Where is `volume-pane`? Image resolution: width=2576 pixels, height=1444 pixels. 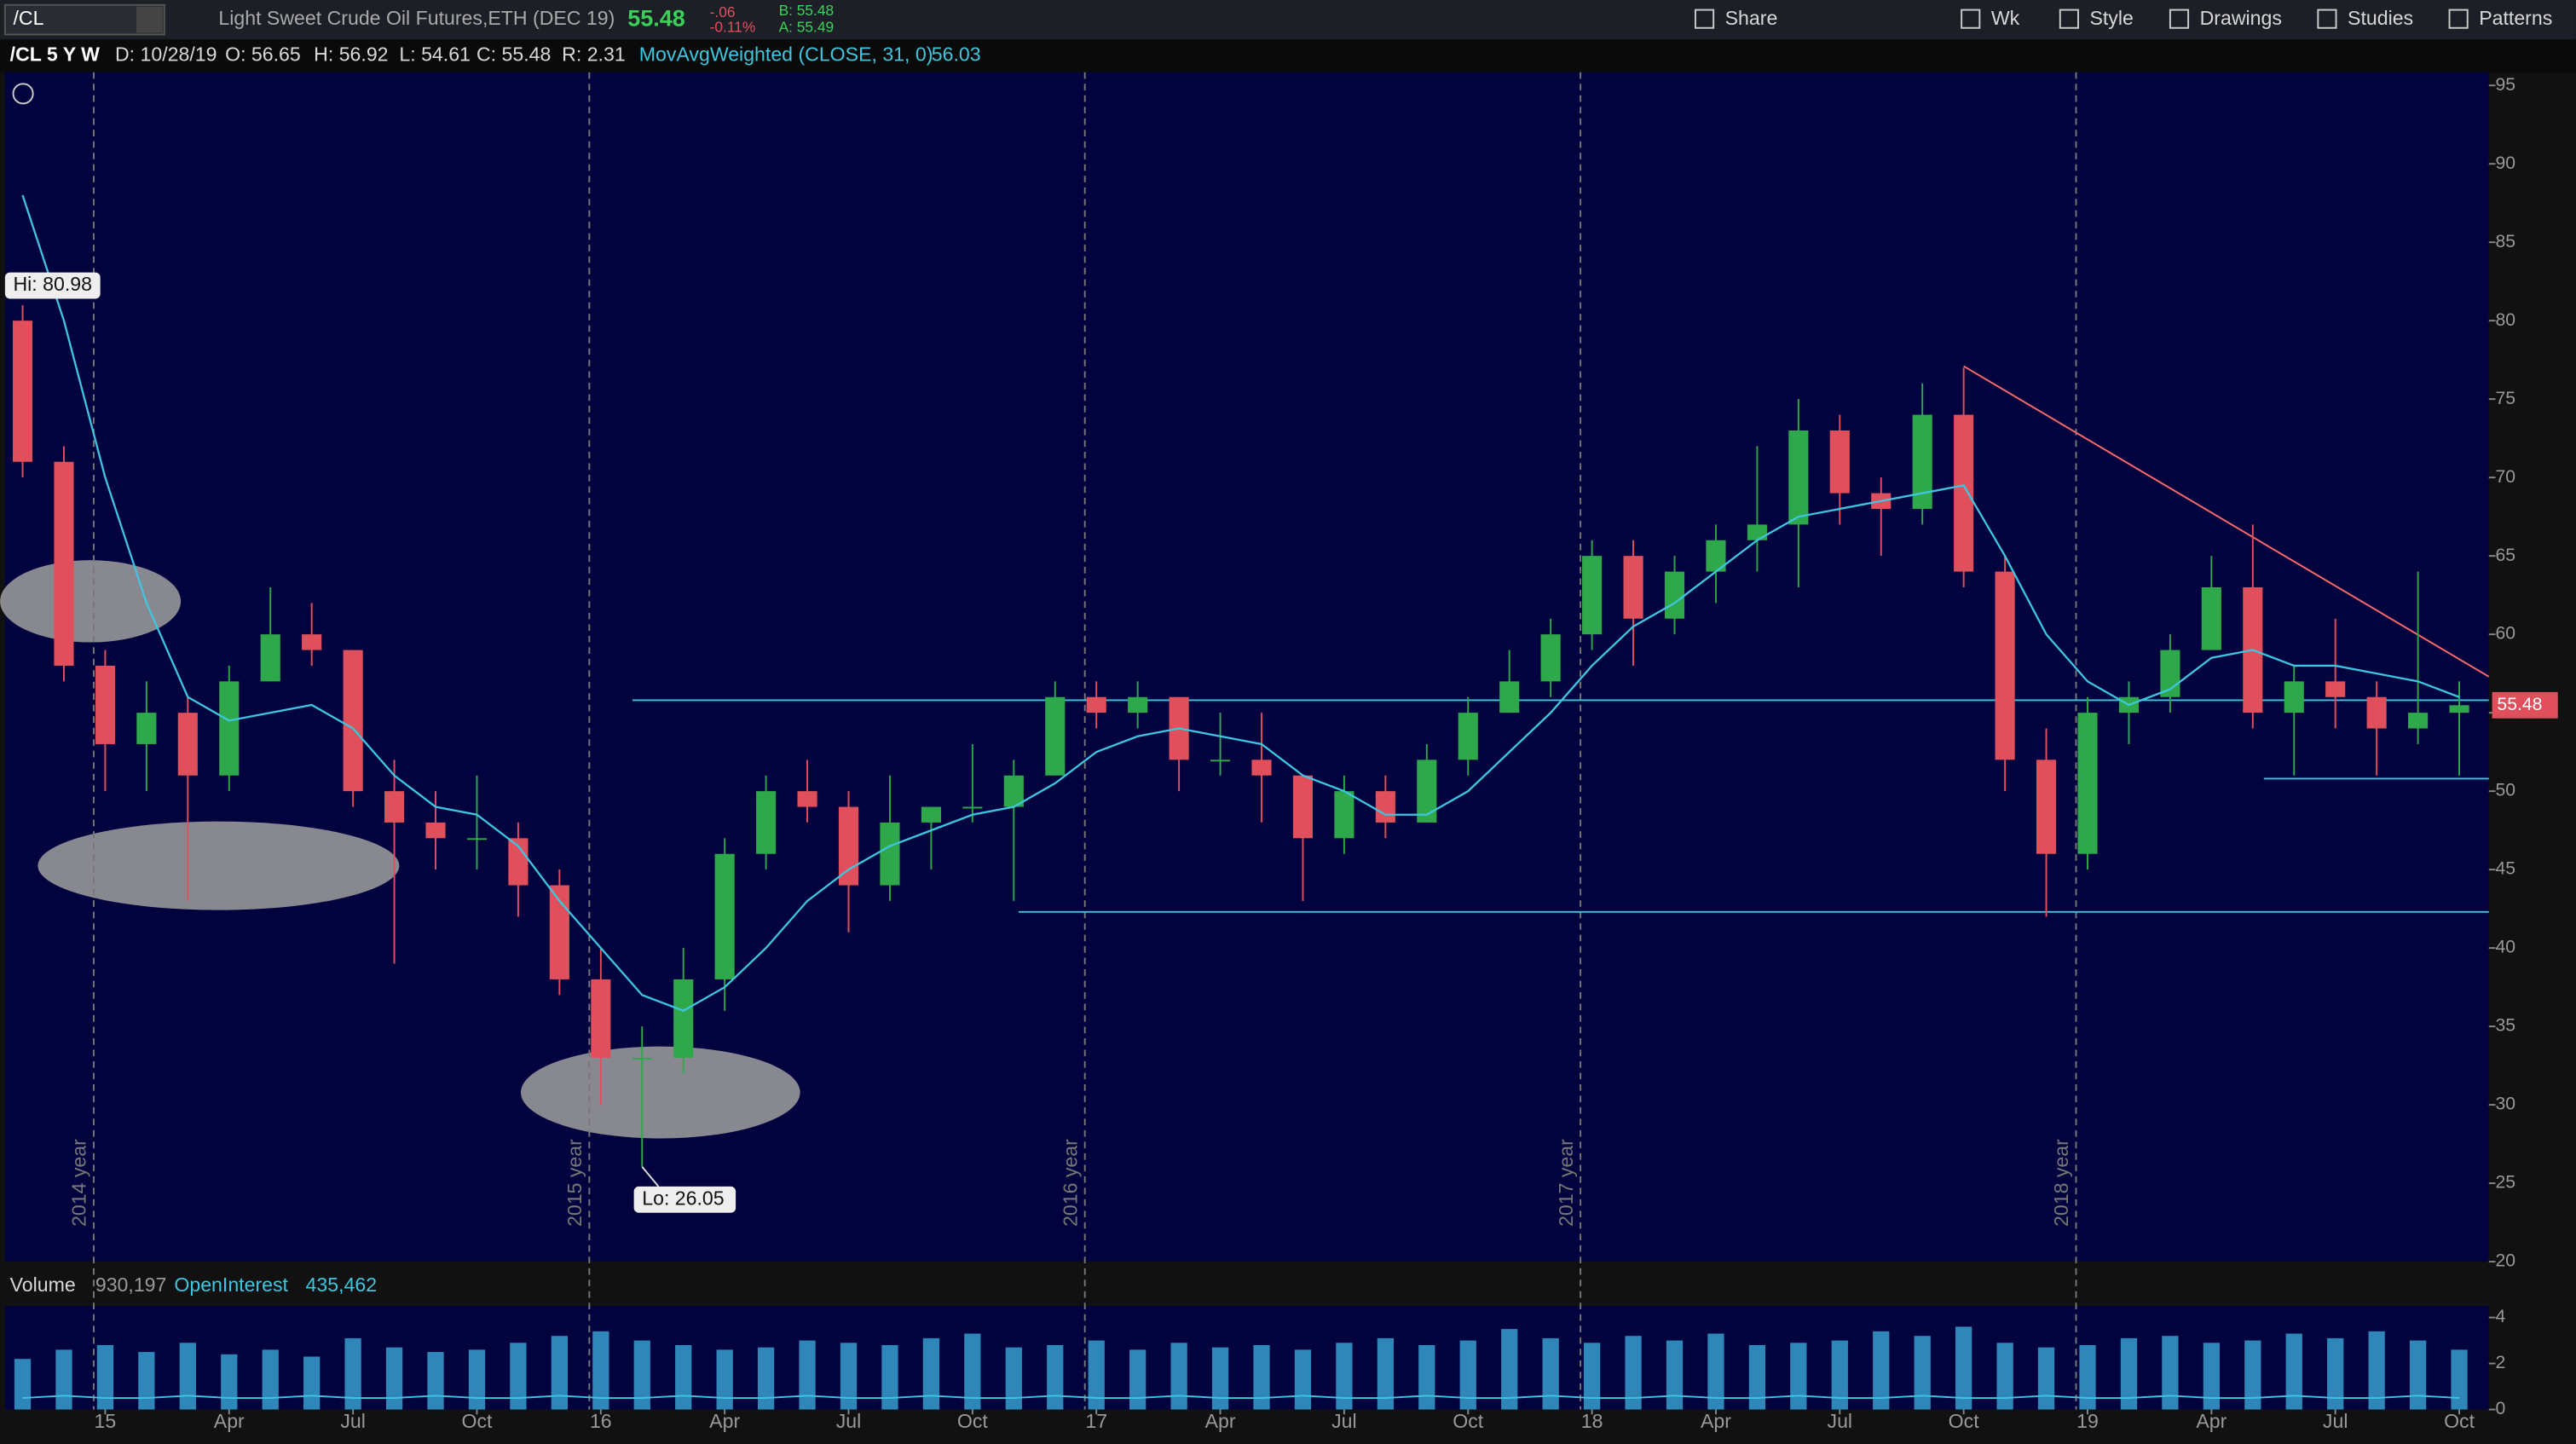
volume-pane is located at coordinates (1246, 1358).